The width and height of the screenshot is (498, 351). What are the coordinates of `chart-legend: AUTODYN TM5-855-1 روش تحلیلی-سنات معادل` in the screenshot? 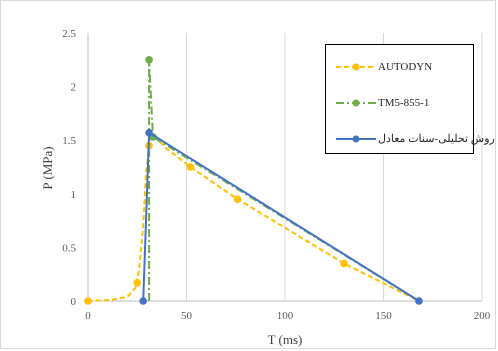 It's located at (410, 99).